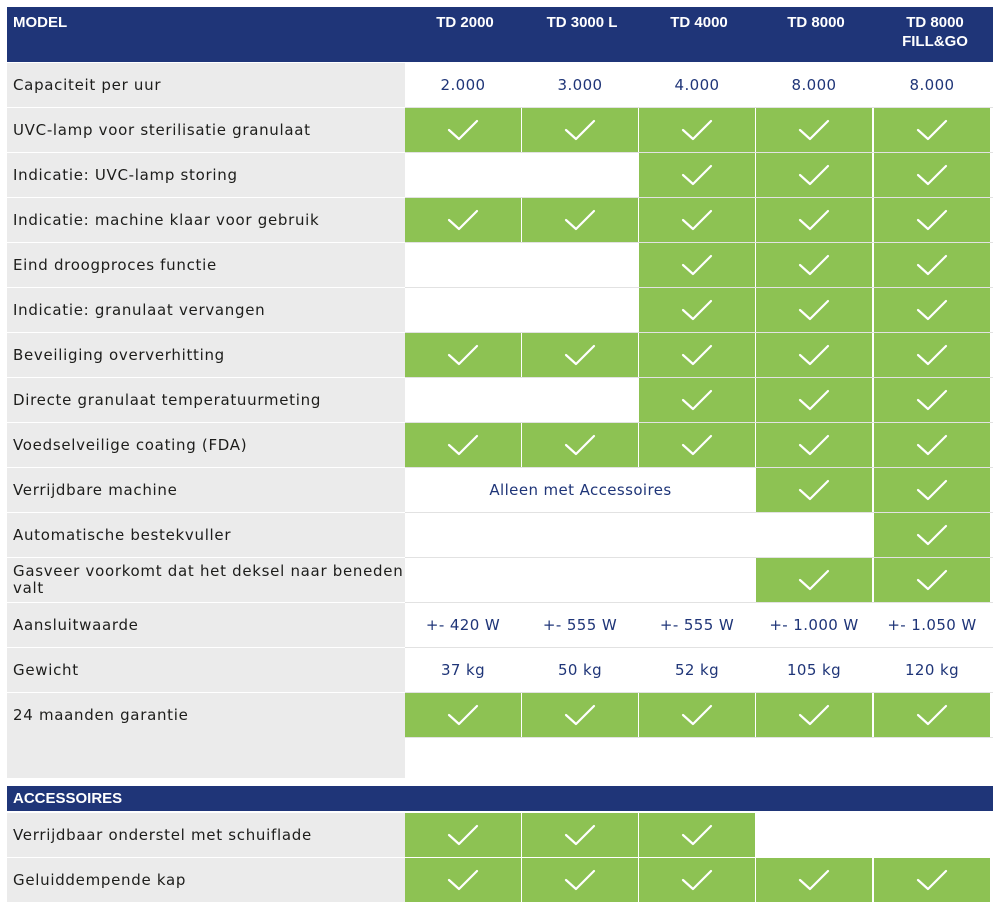 The image size is (1000, 920). What do you see at coordinates (206, 715) in the screenshot?
I see `feature-row-label: 24 maanden garantie` at bounding box center [206, 715].